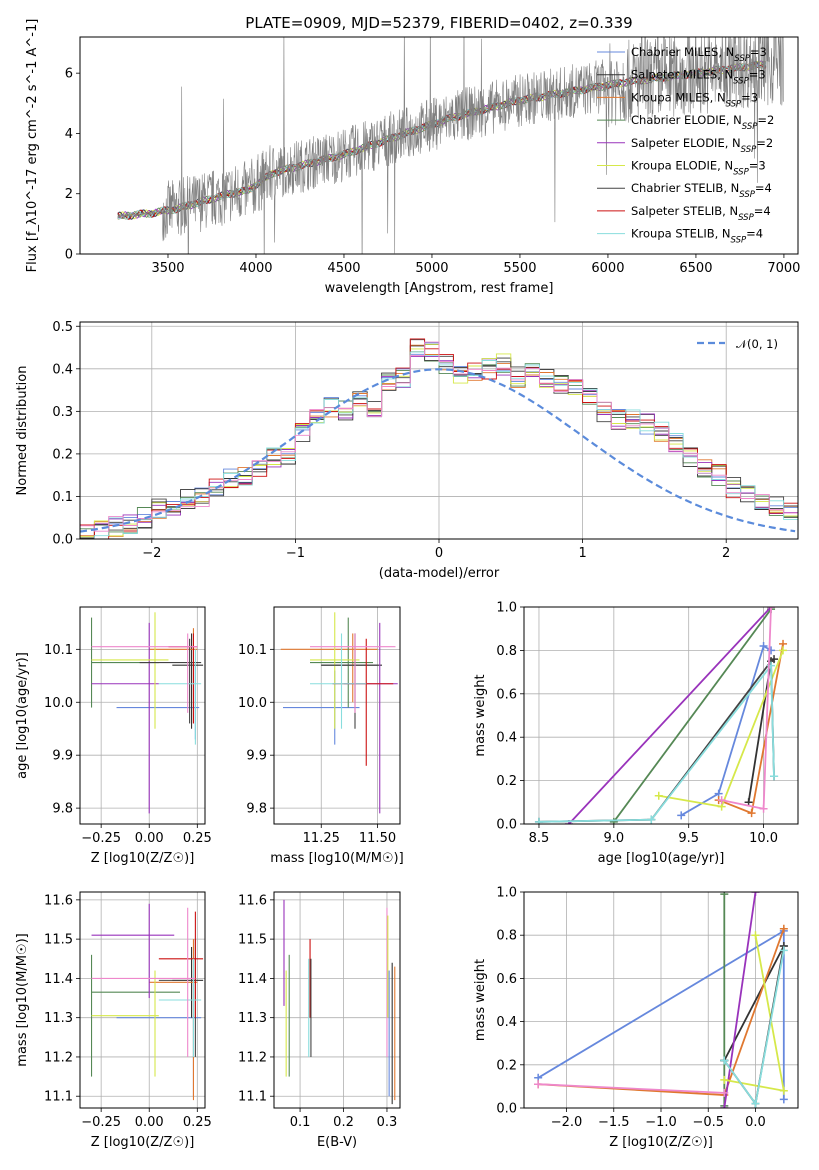 This screenshot has width=819, height=1170. Describe the element at coordinates (757, 344) in the screenshot. I see `legend-label: 𝒩(0, 1)` at that location.